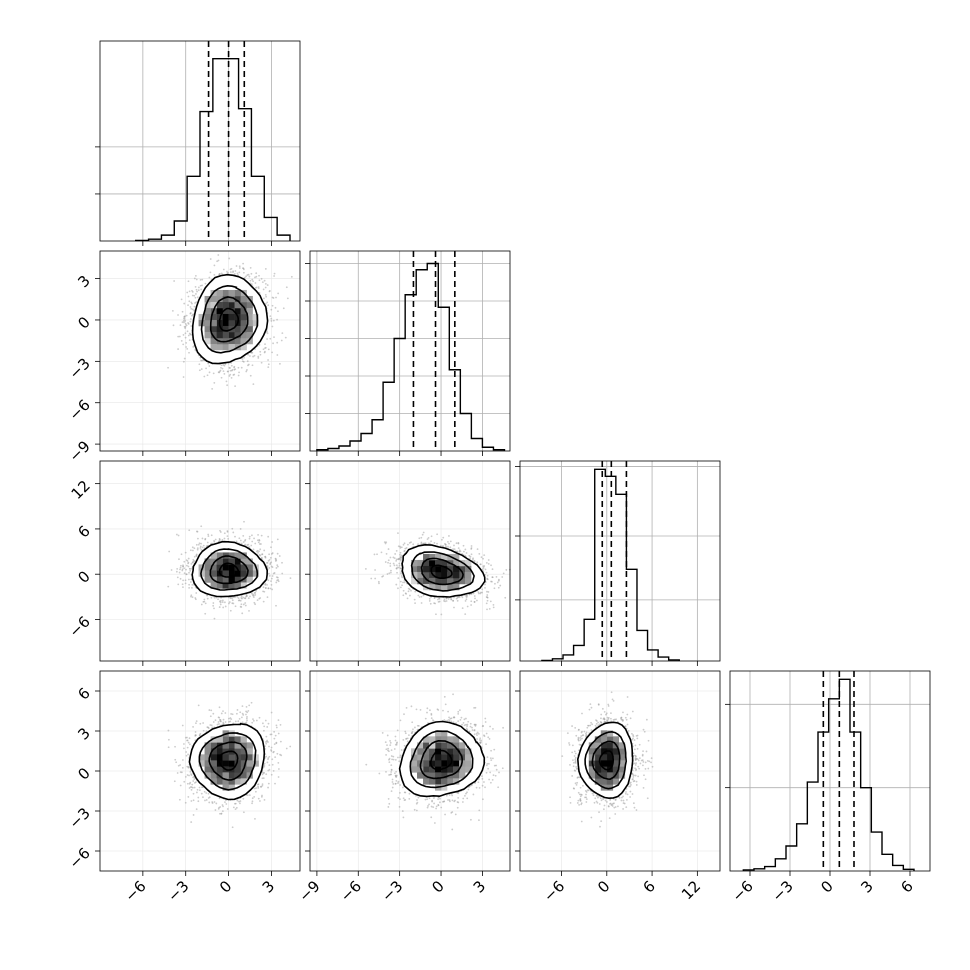 The image size is (970, 970). What do you see at coordinates (213, 149) in the screenshot?
I see `histogram-step` at bounding box center [213, 149].